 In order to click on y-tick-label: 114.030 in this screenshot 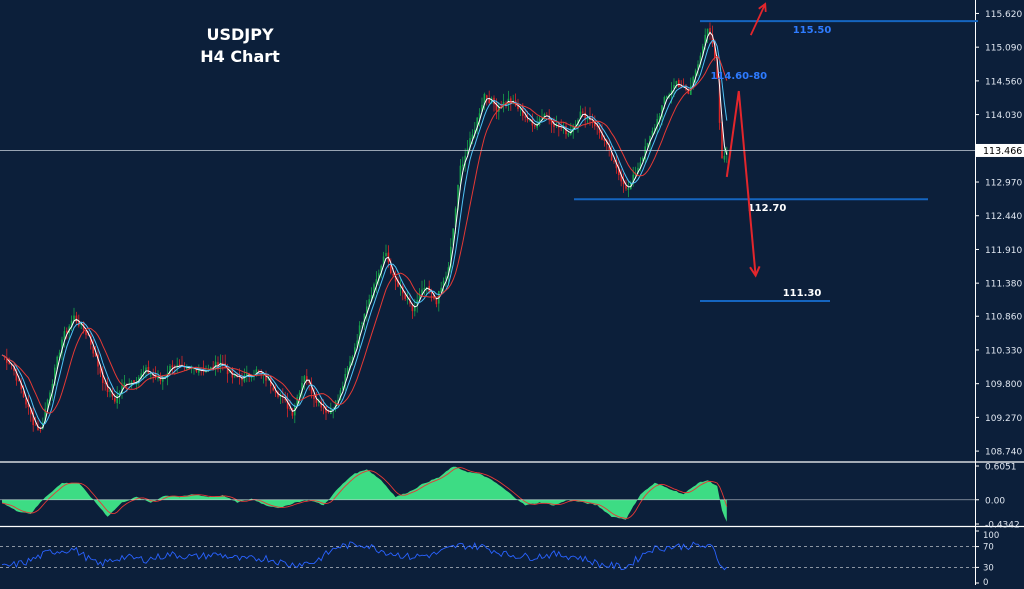, I will do `click(1003, 116)`.